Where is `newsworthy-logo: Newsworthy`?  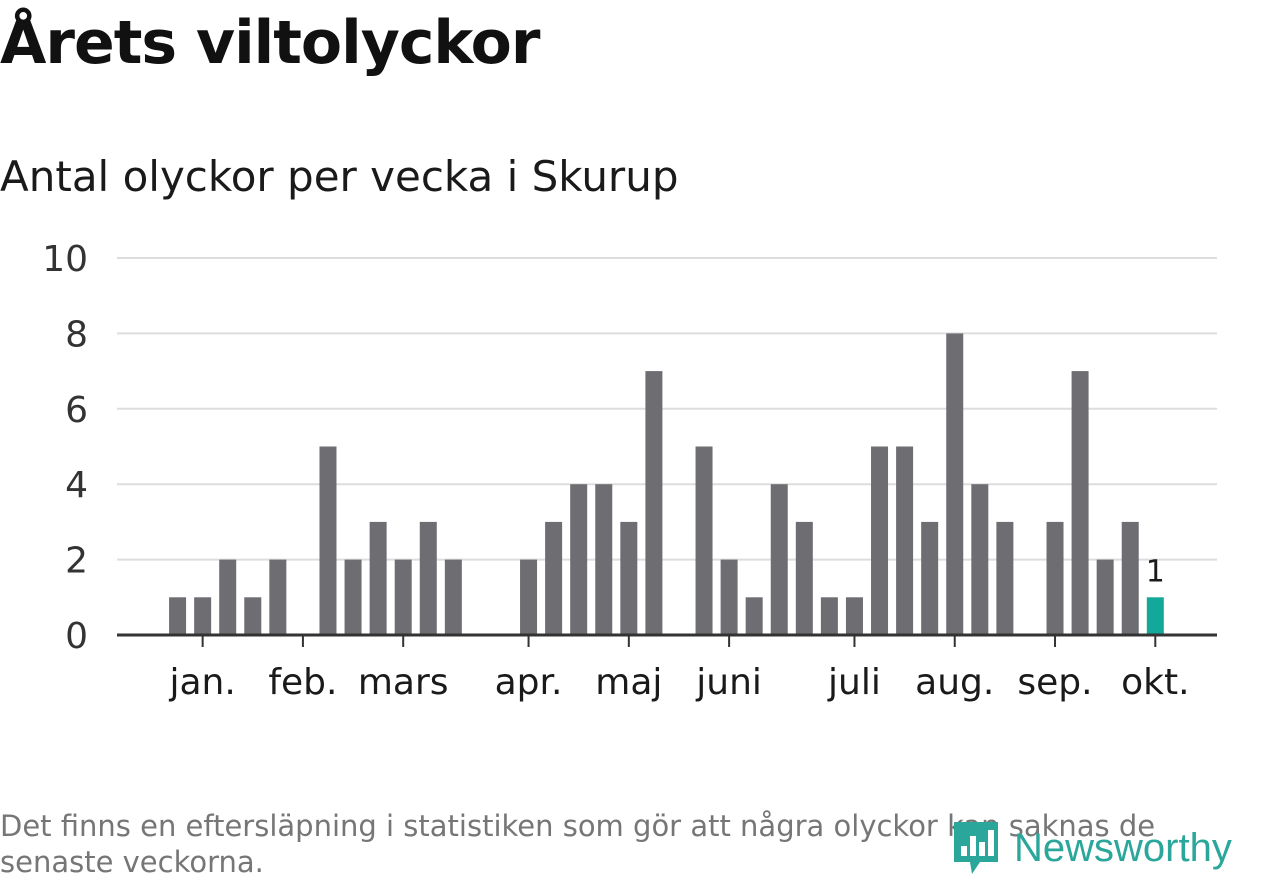 newsworthy-logo: Newsworthy is located at coordinates (1091, 848).